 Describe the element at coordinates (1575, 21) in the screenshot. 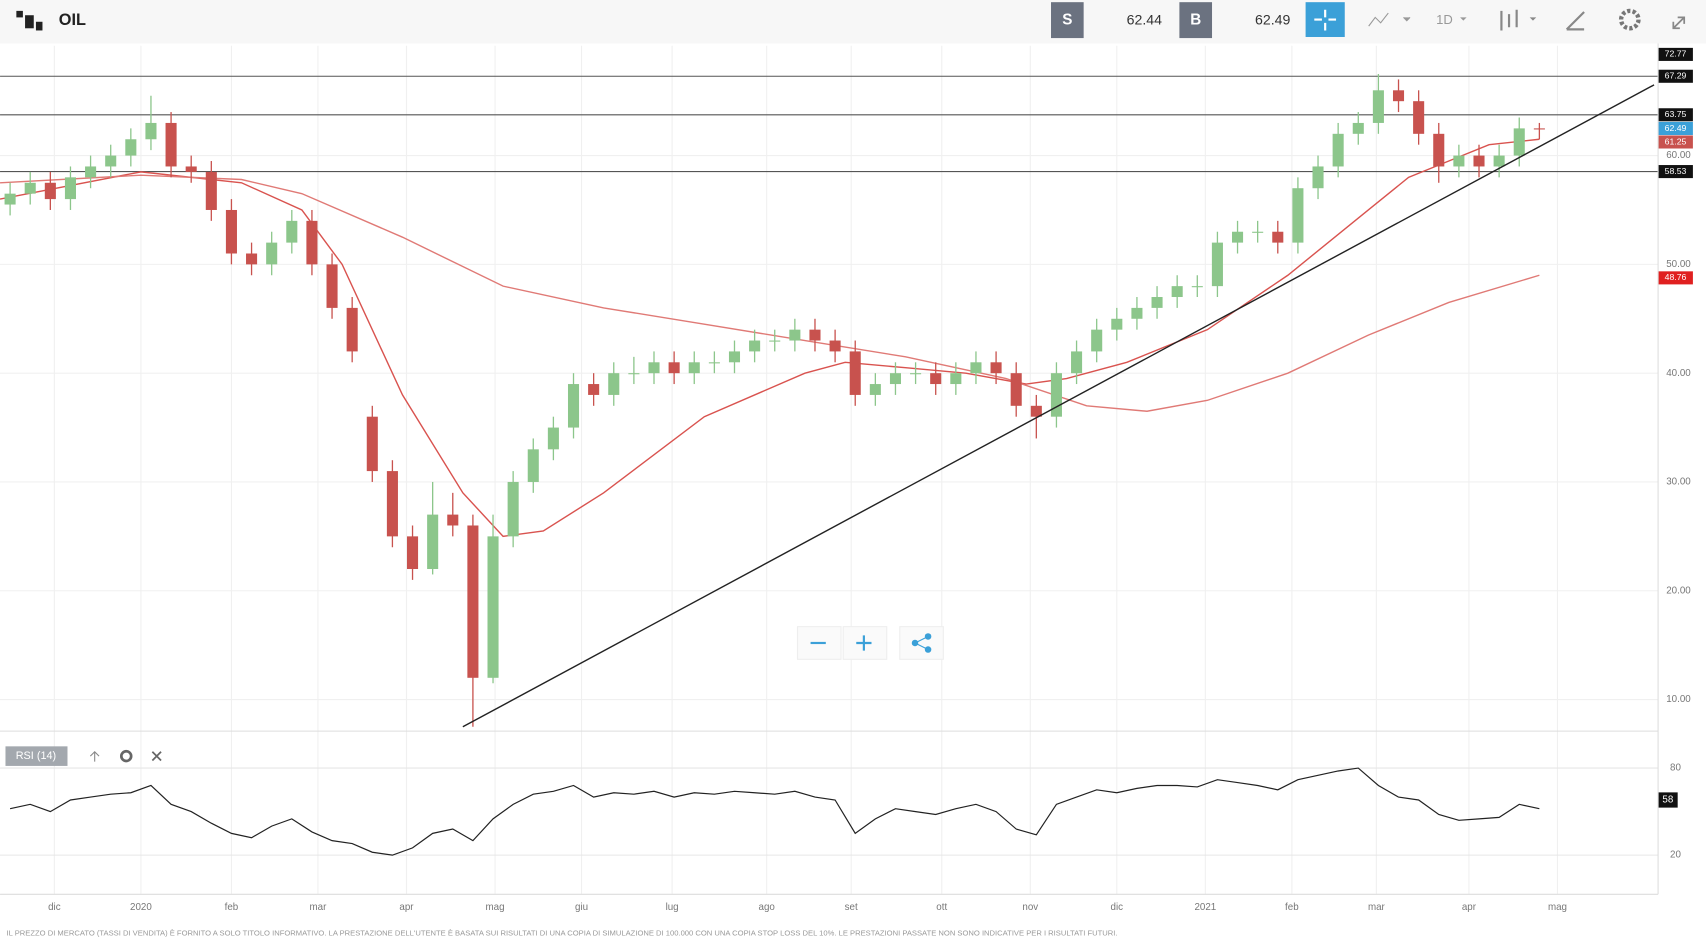

I see `draw-button` at that location.